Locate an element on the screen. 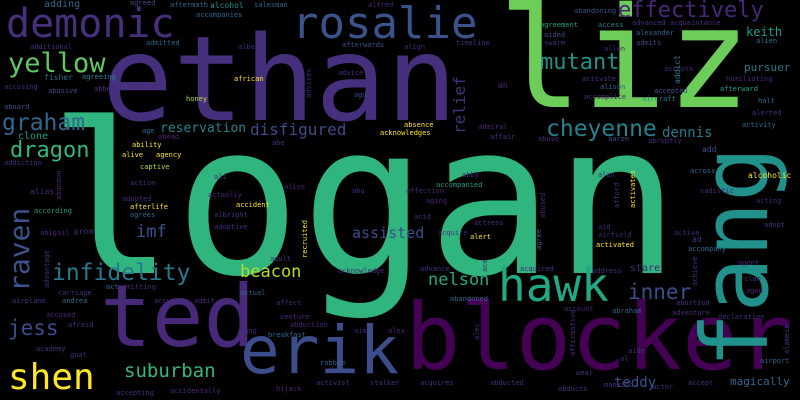 The height and width of the screenshot is (400, 800). word-mankind: mankind is located at coordinates (619, 385).